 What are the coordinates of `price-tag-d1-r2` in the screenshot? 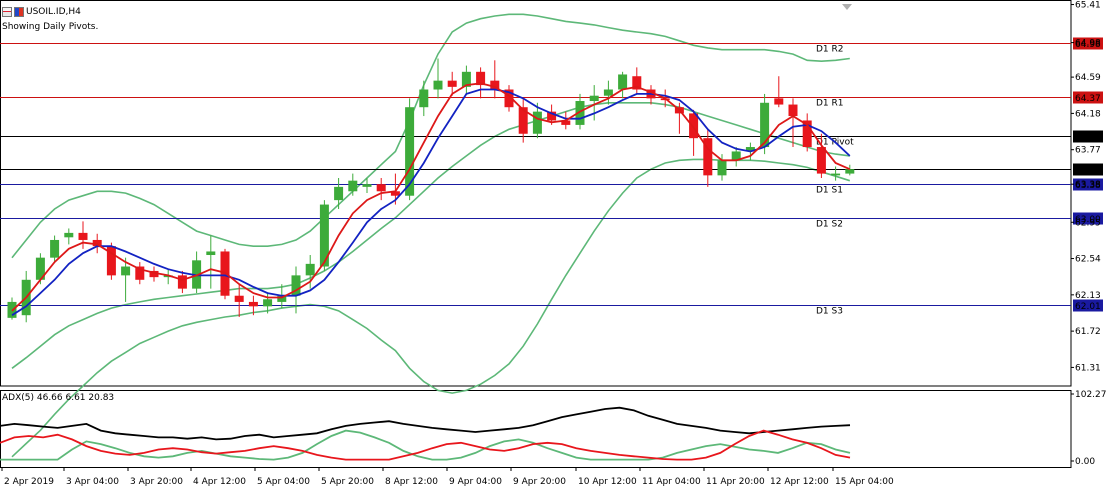 It's located at (1088, 43).